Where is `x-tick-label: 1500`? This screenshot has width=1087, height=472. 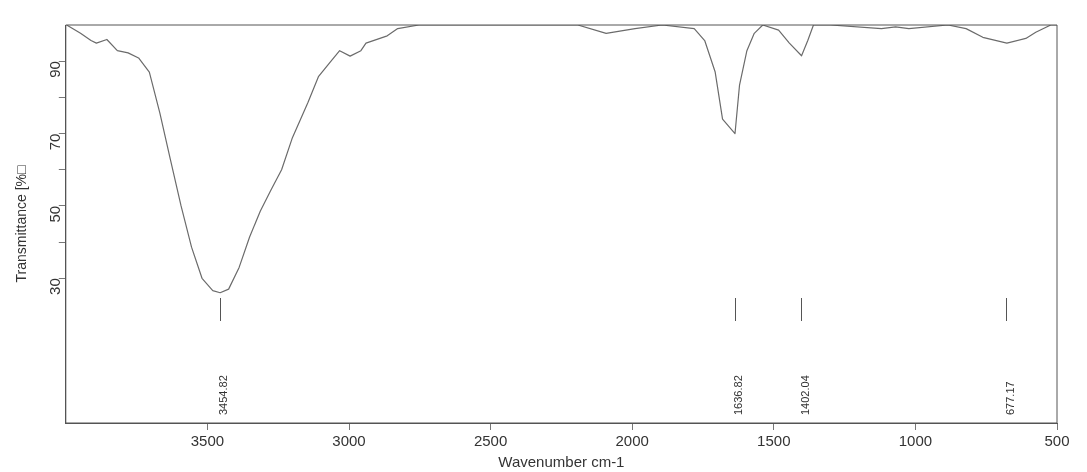 x-tick-label: 1500 is located at coordinates (774, 441).